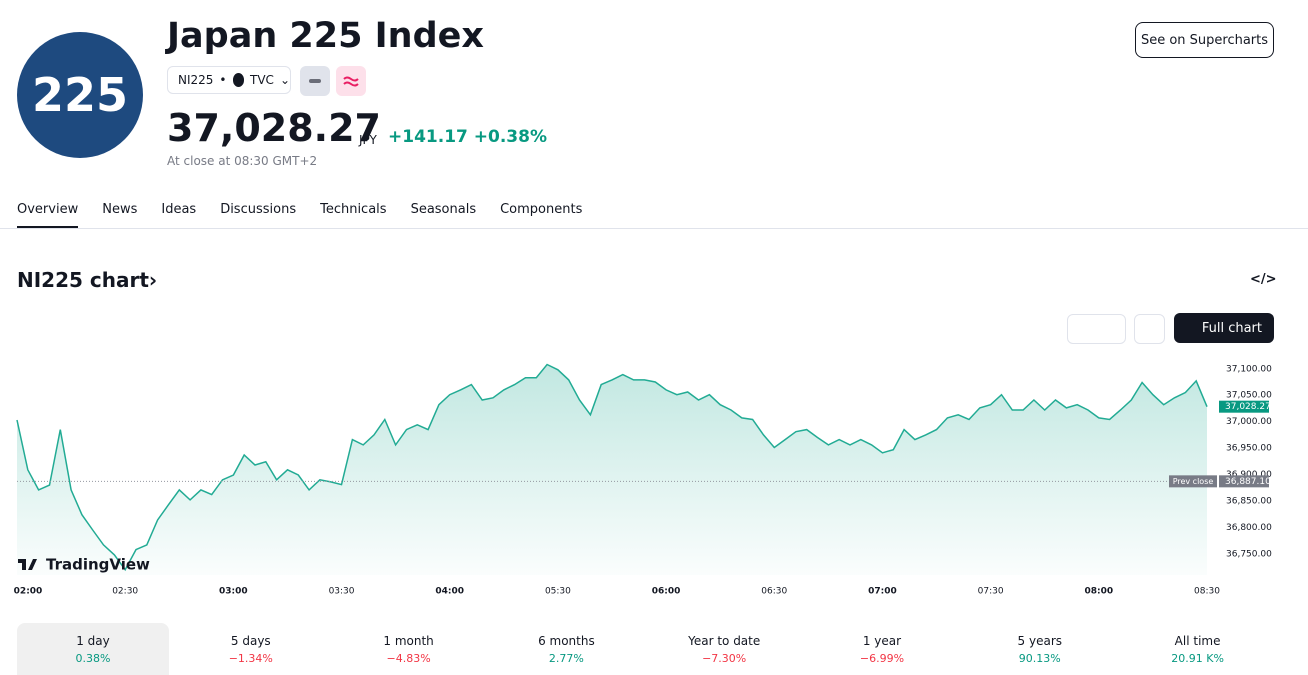 The height and width of the screenshot is (675, 1308). I want to click on period-label: 1 month, so click(408, 640).